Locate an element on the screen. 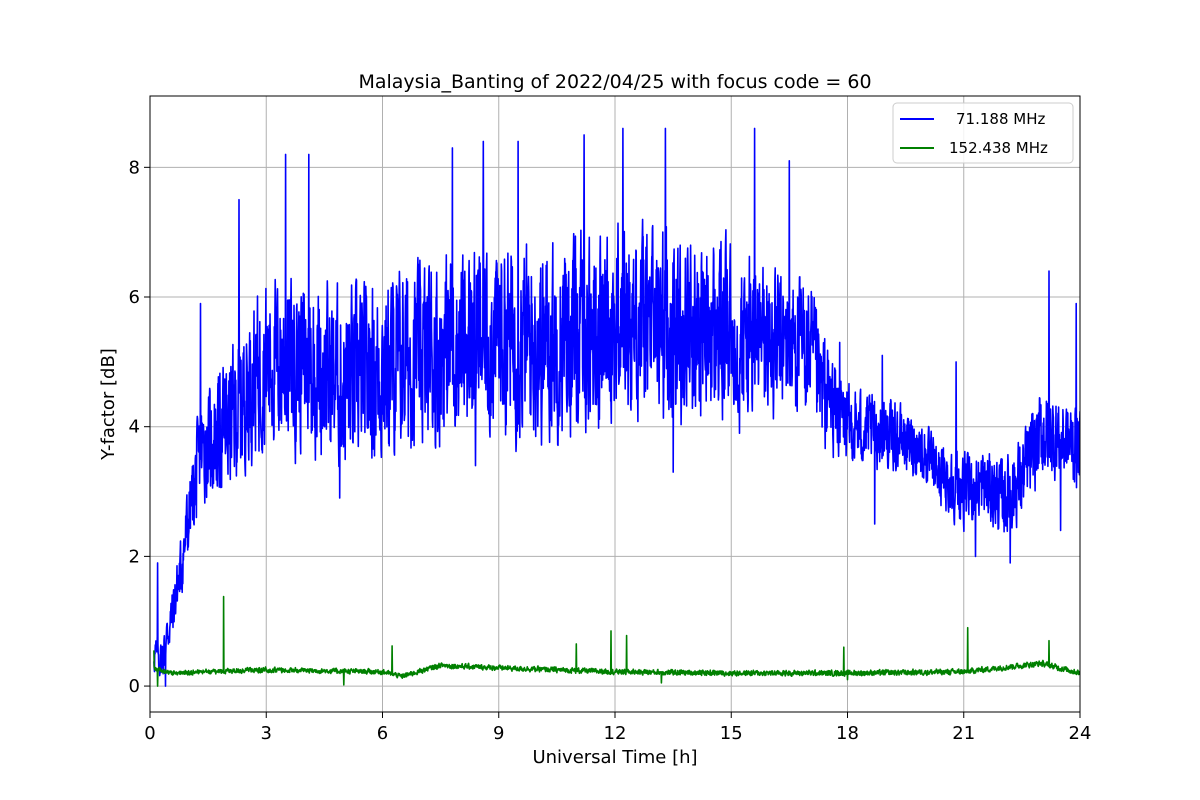 Image resolution: width=1200 pixels, height=800 pixels. y-tick-label: 2 is located at coordinates (134, 556).